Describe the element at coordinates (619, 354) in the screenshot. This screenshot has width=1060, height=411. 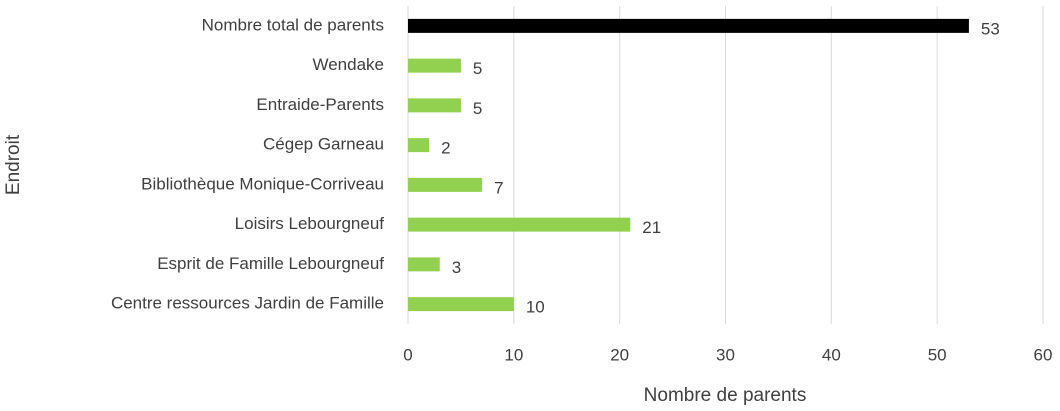
I see `x-tick-label: 20` at that location.